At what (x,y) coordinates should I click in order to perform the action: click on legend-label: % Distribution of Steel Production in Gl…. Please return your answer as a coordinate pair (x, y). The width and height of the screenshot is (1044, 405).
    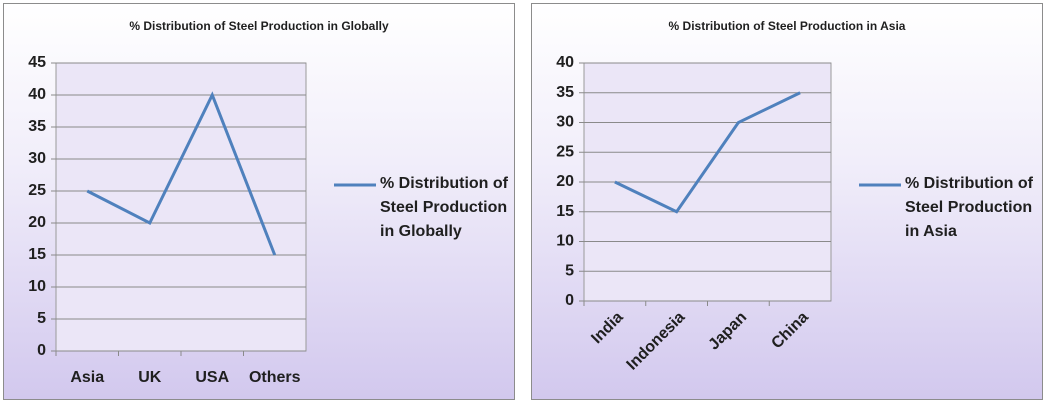
    Looking at the image, I should click on (444, 207).